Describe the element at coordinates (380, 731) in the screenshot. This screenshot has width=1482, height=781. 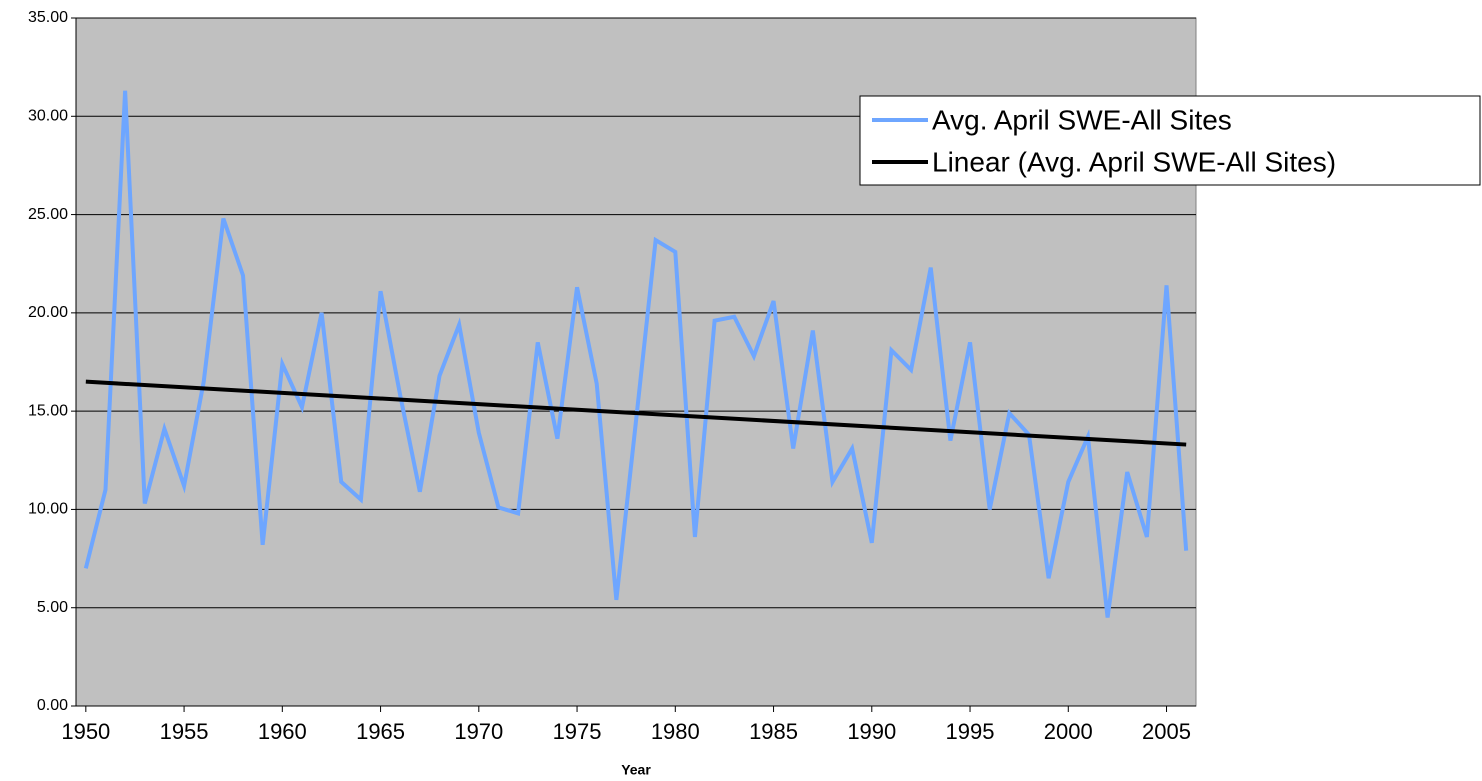
I see `x-tick-label: 1965` at that location.